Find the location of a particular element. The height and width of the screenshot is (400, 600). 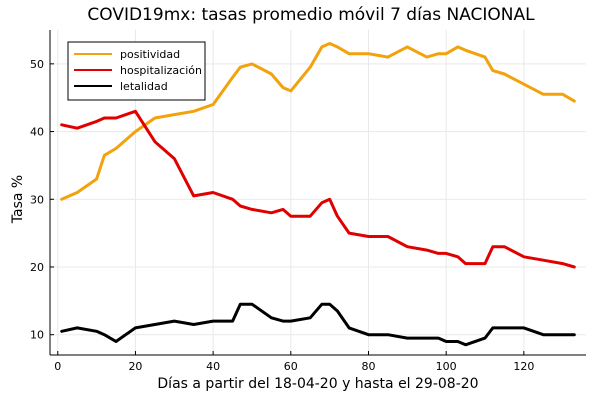

series-line-letalidad is located at coordinates (318, 324).